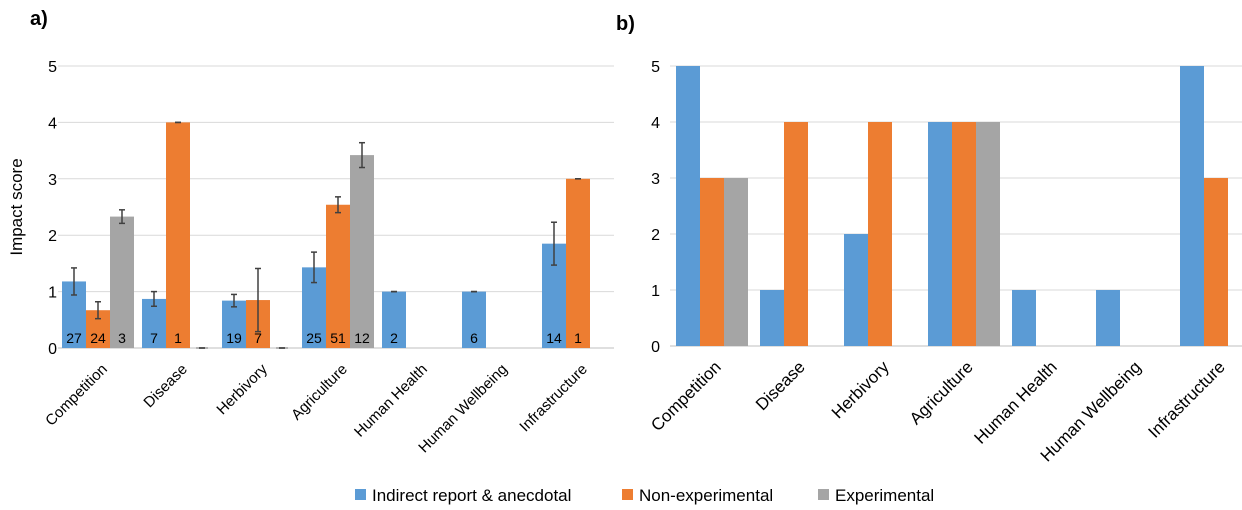 This screenshot has height=510, width=1242. Describe the element at coordinates (234, 338) in the screenshot. I see `sample-size-label: 19` at that location.